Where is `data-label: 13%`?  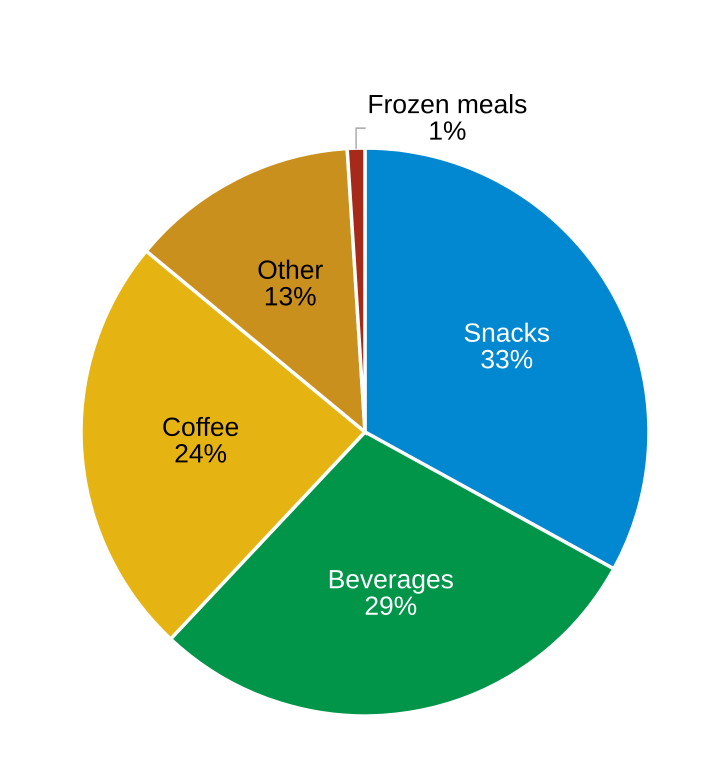
data-label: 13% is located at coordinates (291, 296).